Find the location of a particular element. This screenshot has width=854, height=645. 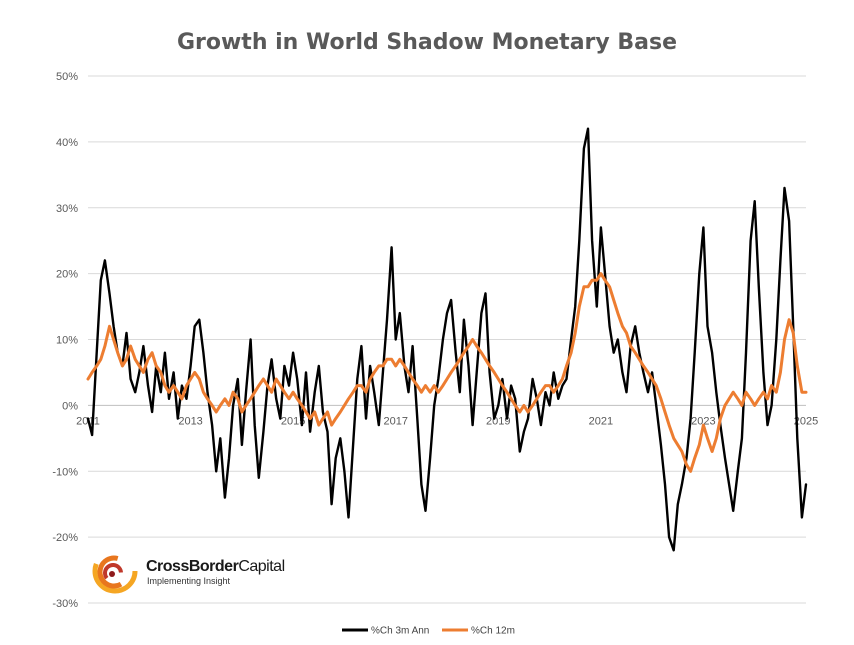

logo-tagline: Implementing Insight is located at coordinates (189, 581).